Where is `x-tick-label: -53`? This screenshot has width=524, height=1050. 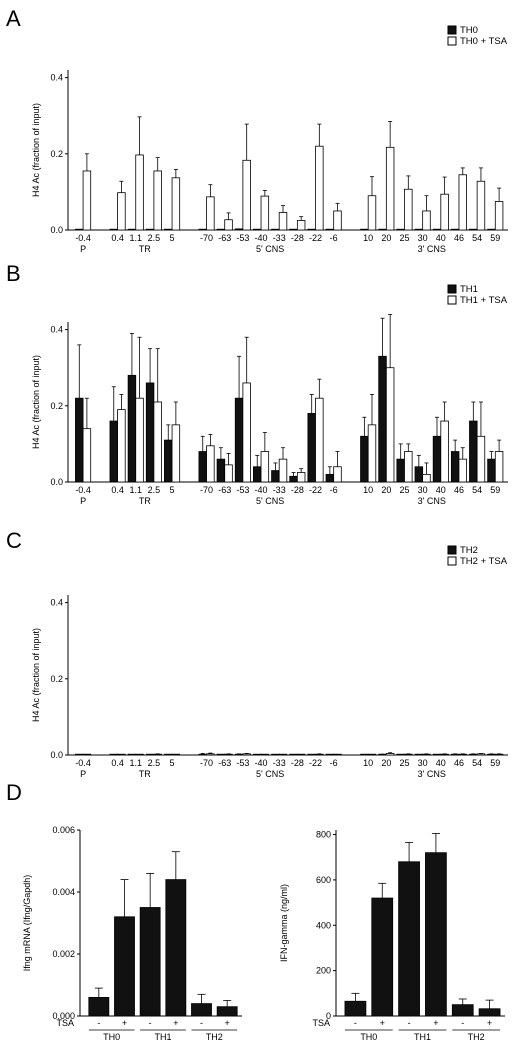
x-tick-label: -53 is located at coordinates (242, 763).